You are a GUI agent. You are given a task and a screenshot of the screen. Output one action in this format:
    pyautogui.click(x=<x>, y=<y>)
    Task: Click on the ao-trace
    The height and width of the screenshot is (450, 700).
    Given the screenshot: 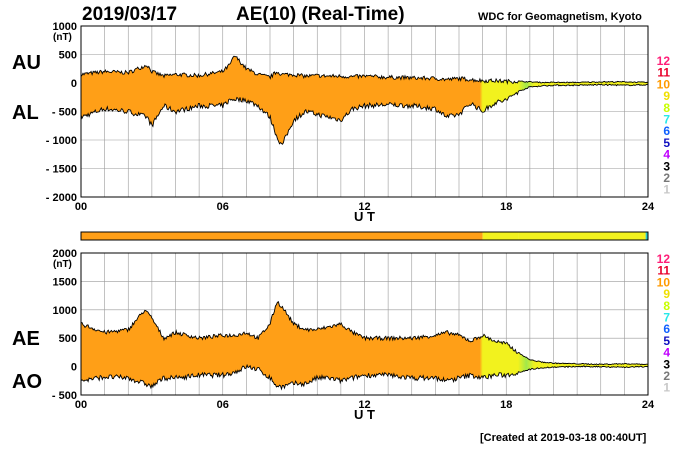 What is the action you would take?
    pyautogui.click(x=364, y=377)
    